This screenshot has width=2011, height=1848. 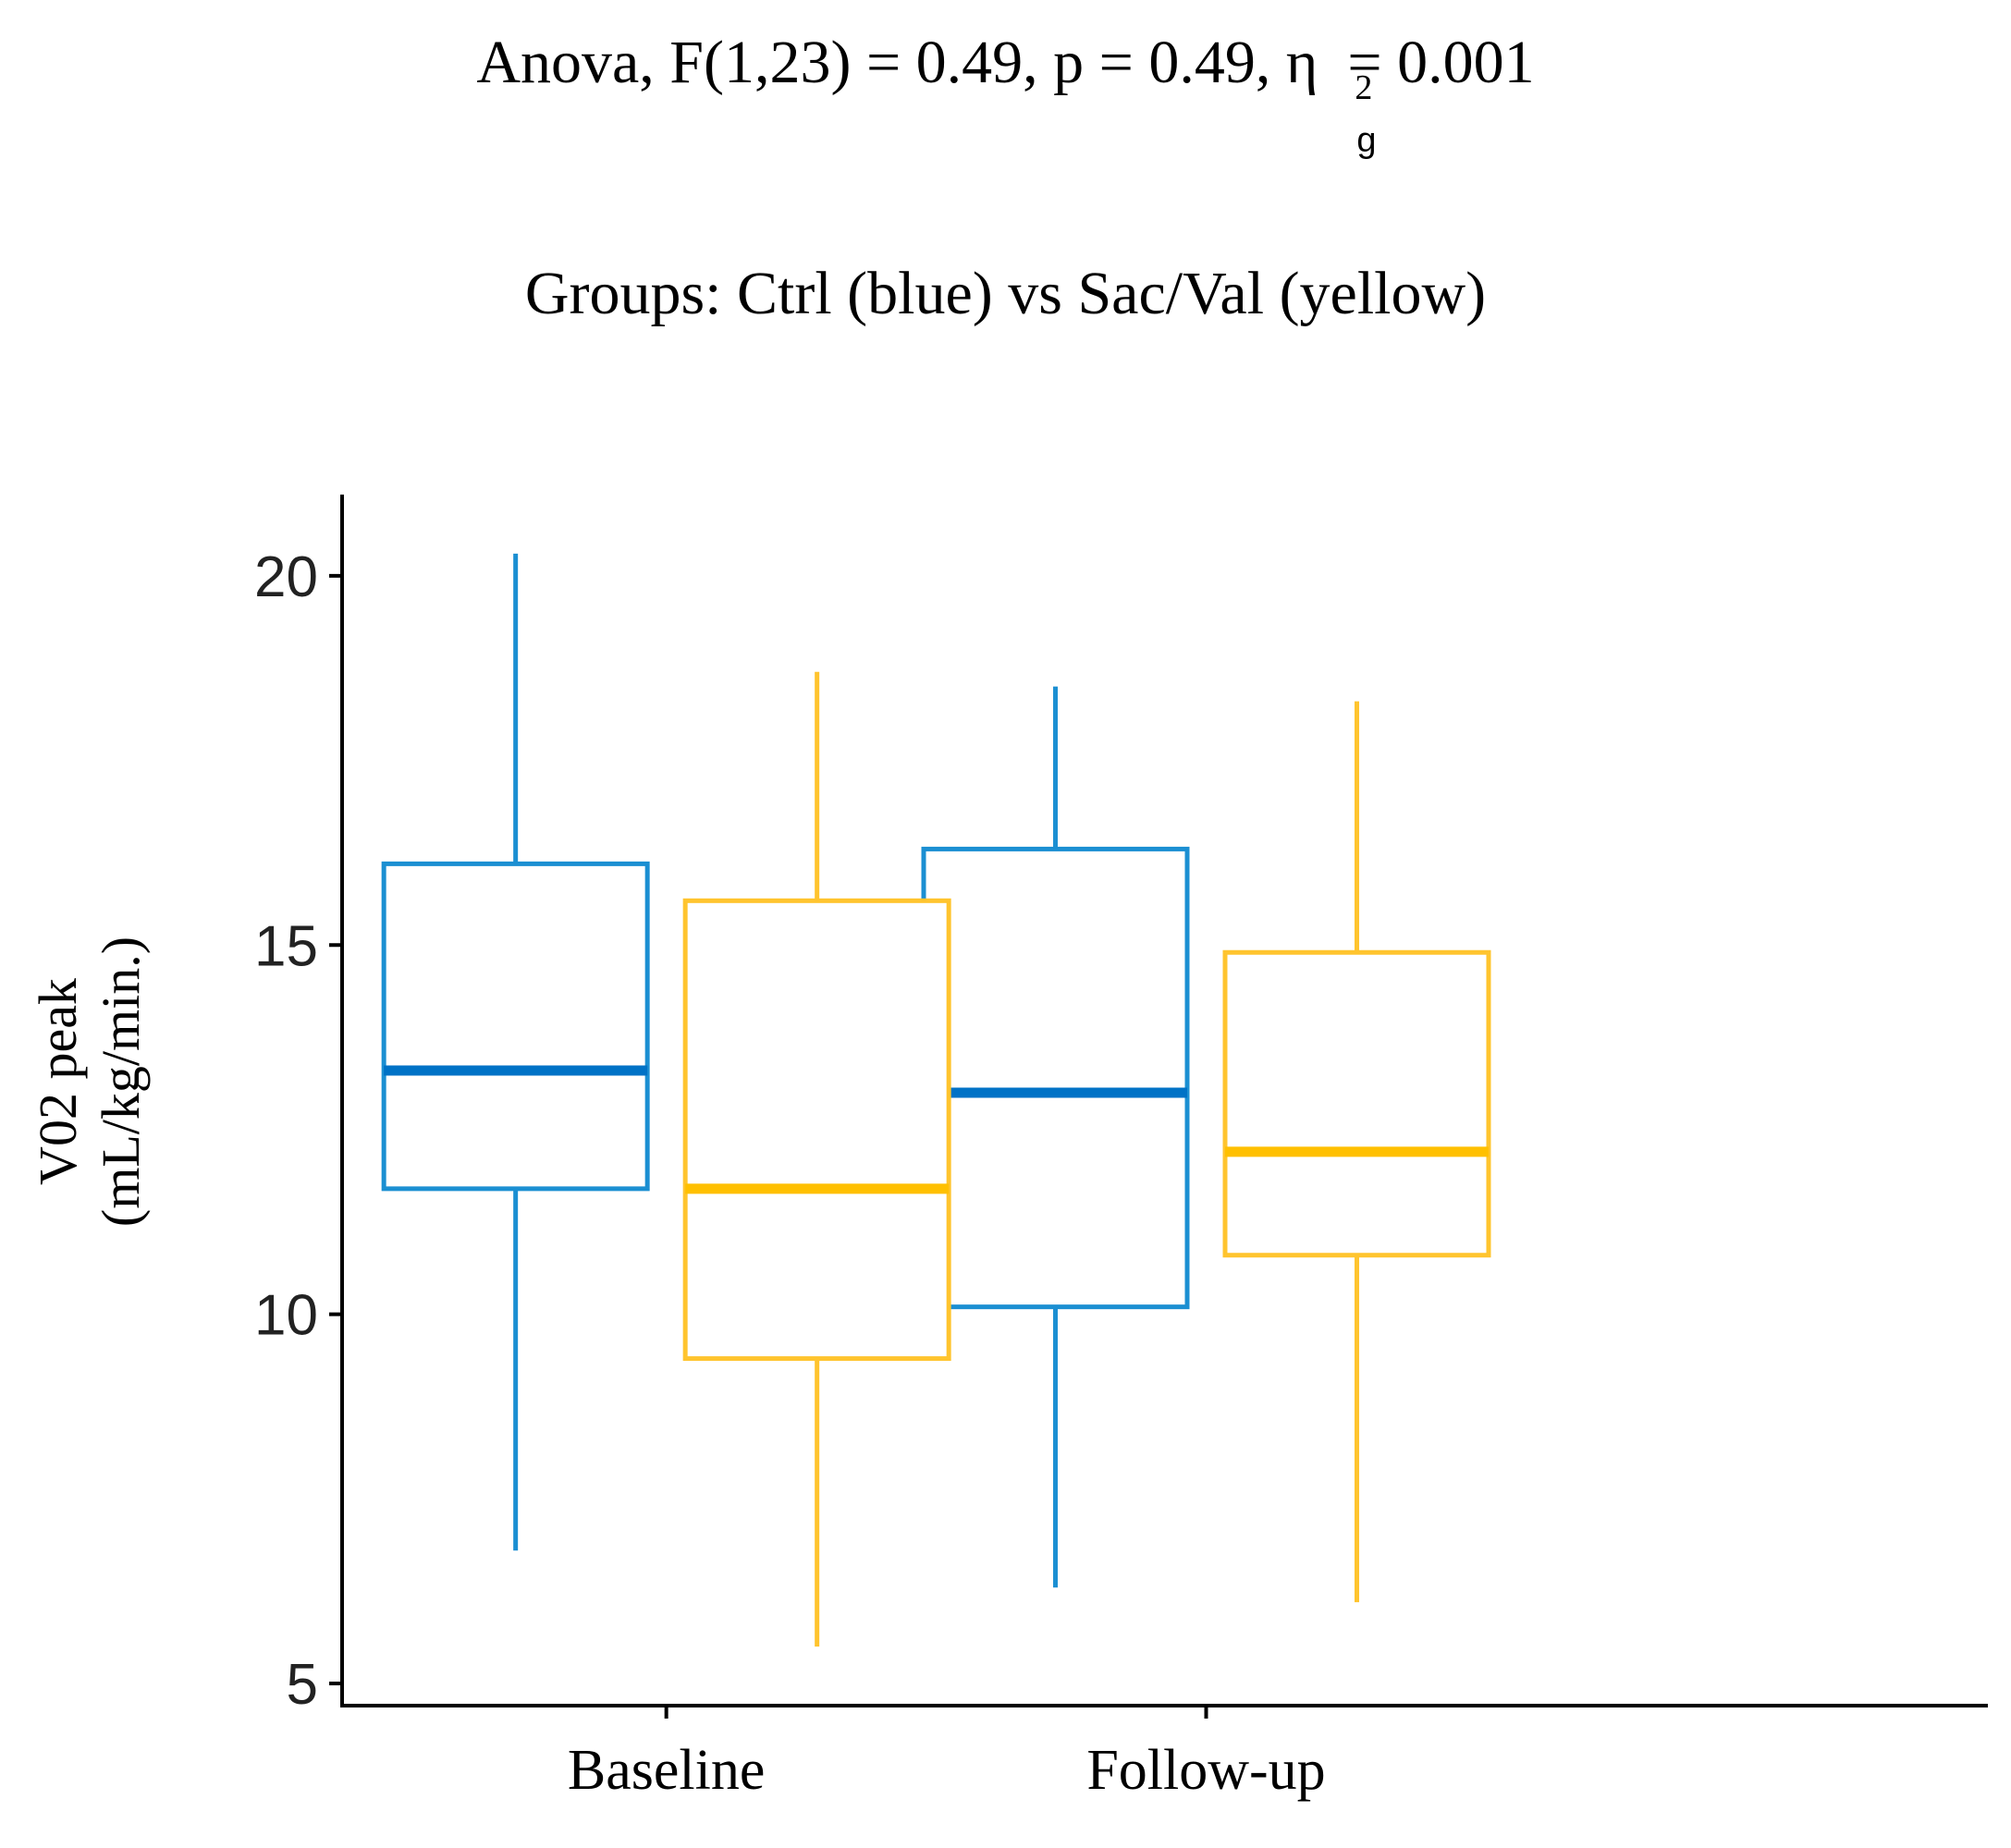 I want to click on y-tick-label: 5, so click(x=302, y=1685).